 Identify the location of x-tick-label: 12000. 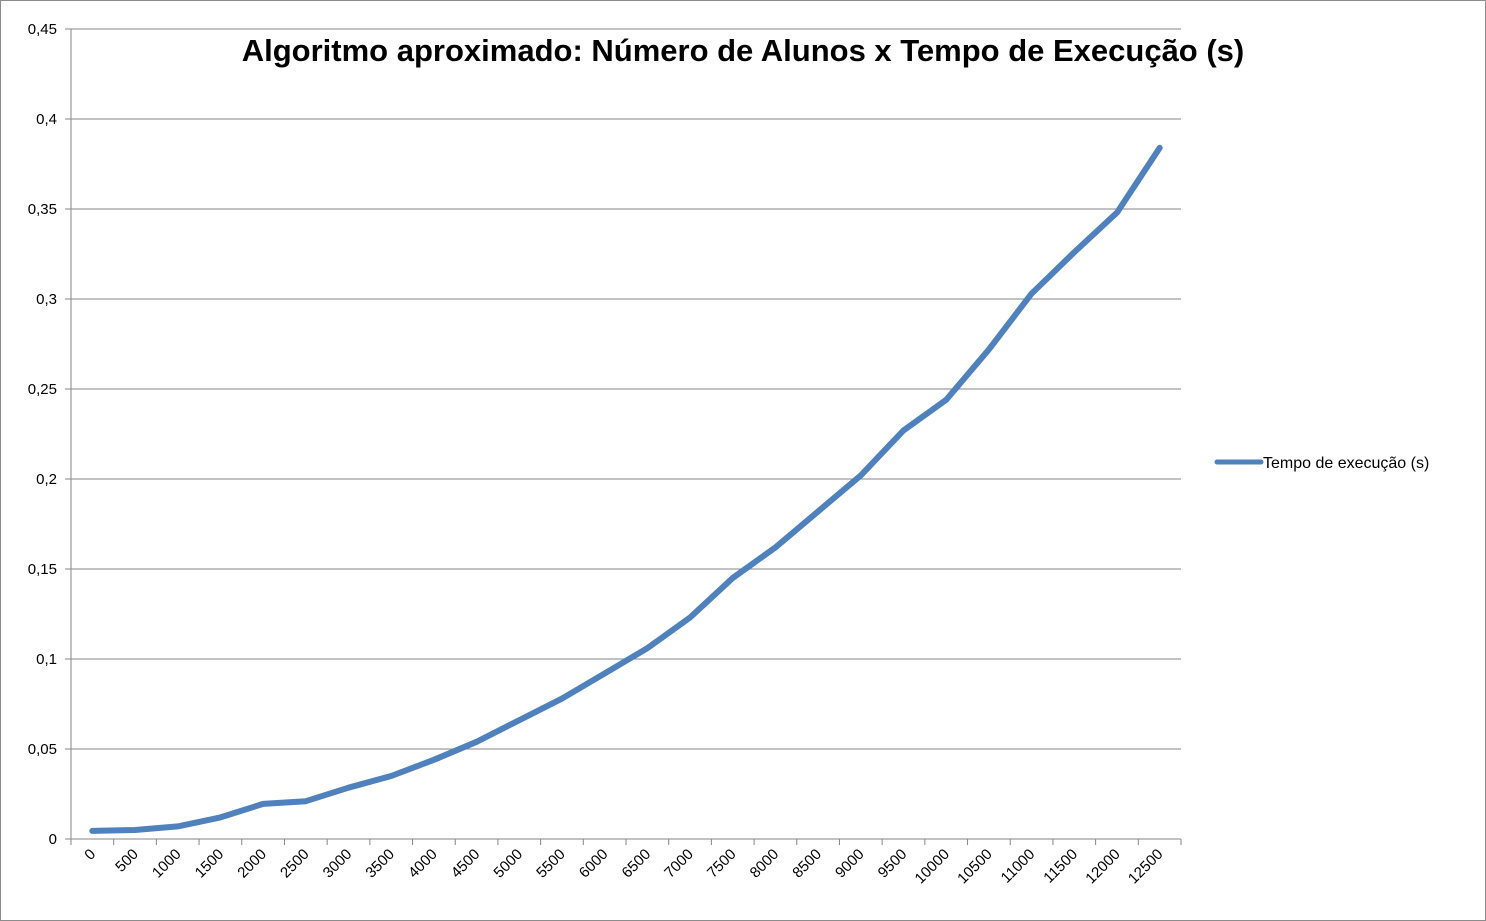
(1103, 867).